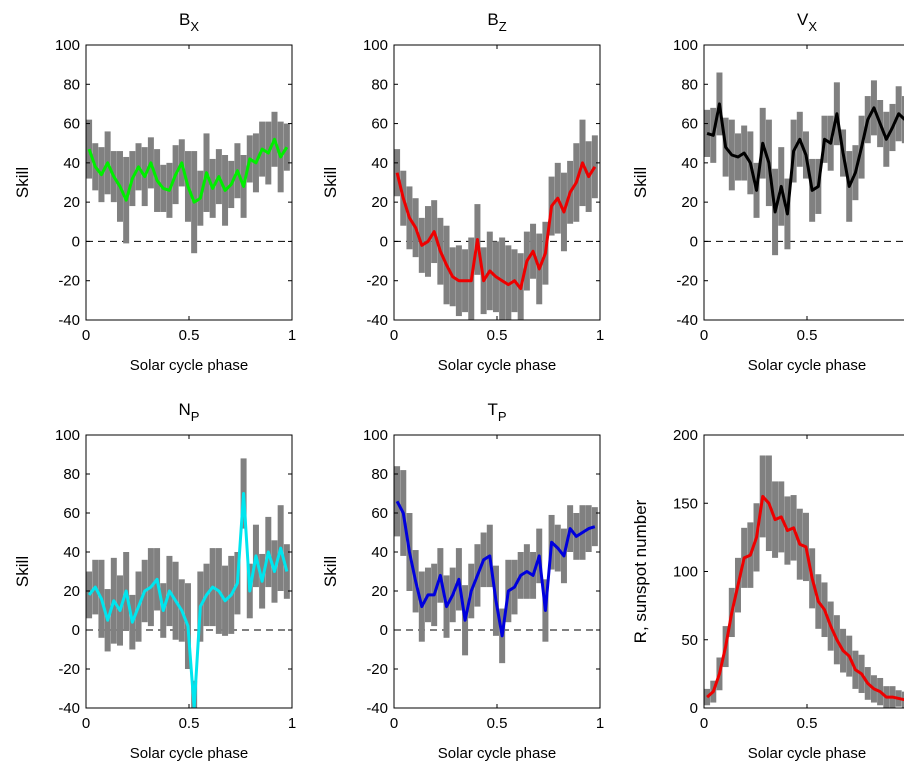 The height and width of the screenshot is (761, 904). What do you see at coordinates (685, 503) in the screenshot?
I see `y-tick-label: 150` at bounding box center [685, 503].